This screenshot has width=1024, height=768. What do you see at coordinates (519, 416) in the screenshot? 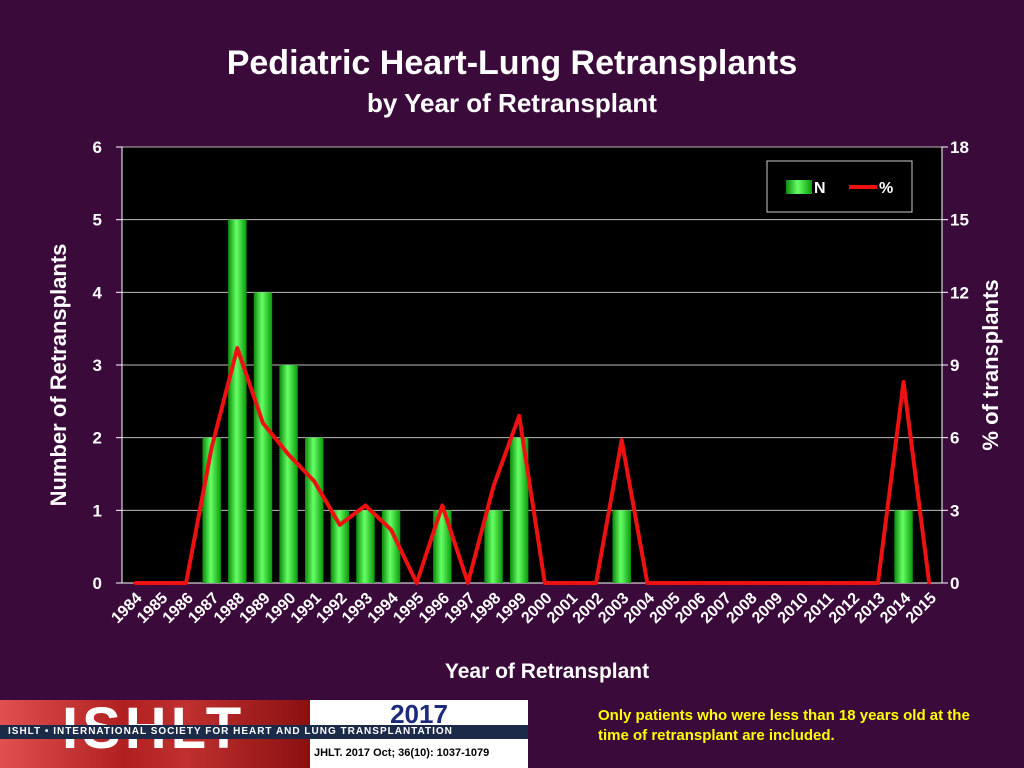
I see `point-percent-1999` at bounding box center [519, 416].